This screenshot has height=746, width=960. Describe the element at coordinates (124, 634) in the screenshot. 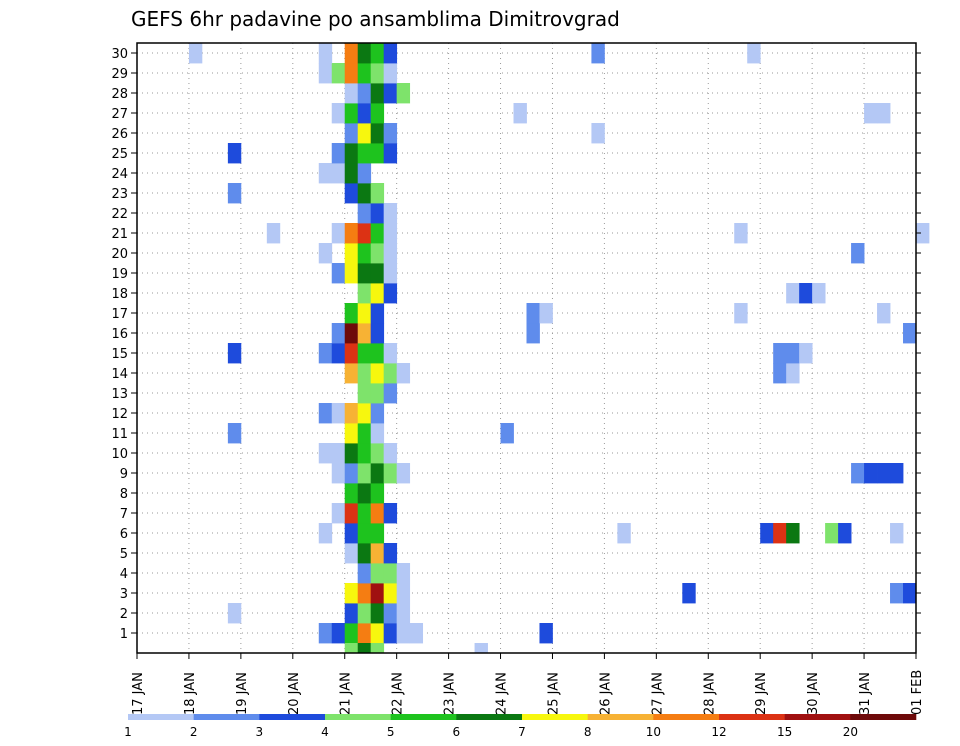

I see `y-tick-label: 1` at that location.